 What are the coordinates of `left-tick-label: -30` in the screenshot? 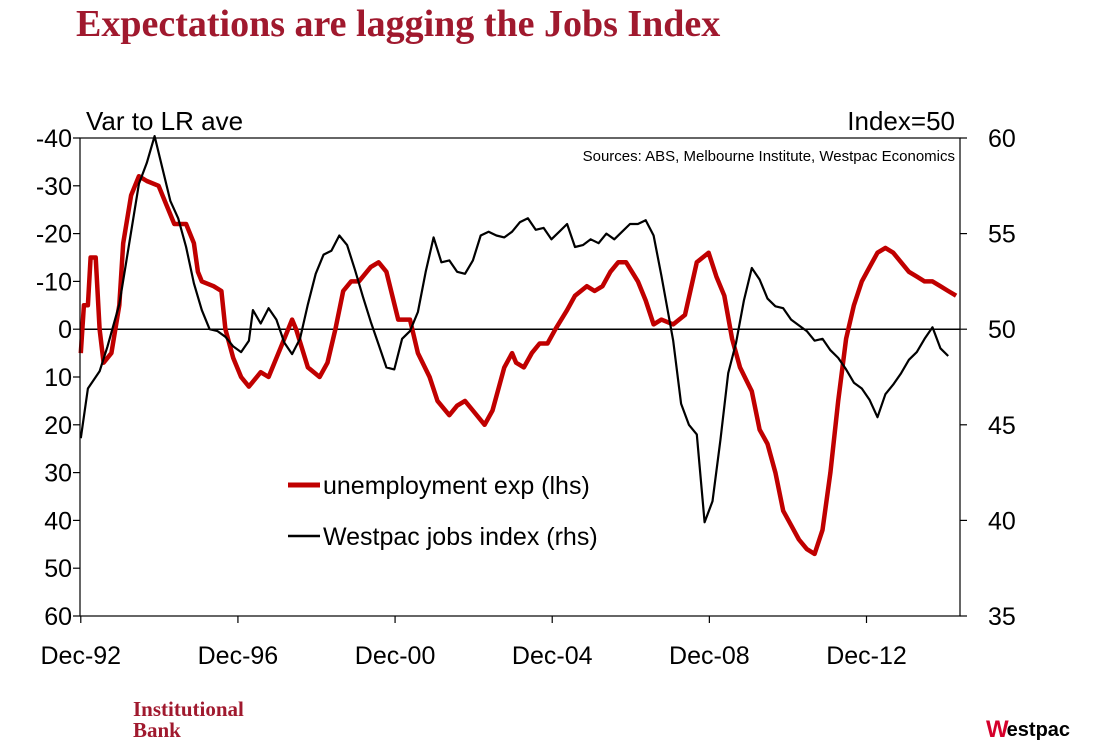 It's located at (54, 187).